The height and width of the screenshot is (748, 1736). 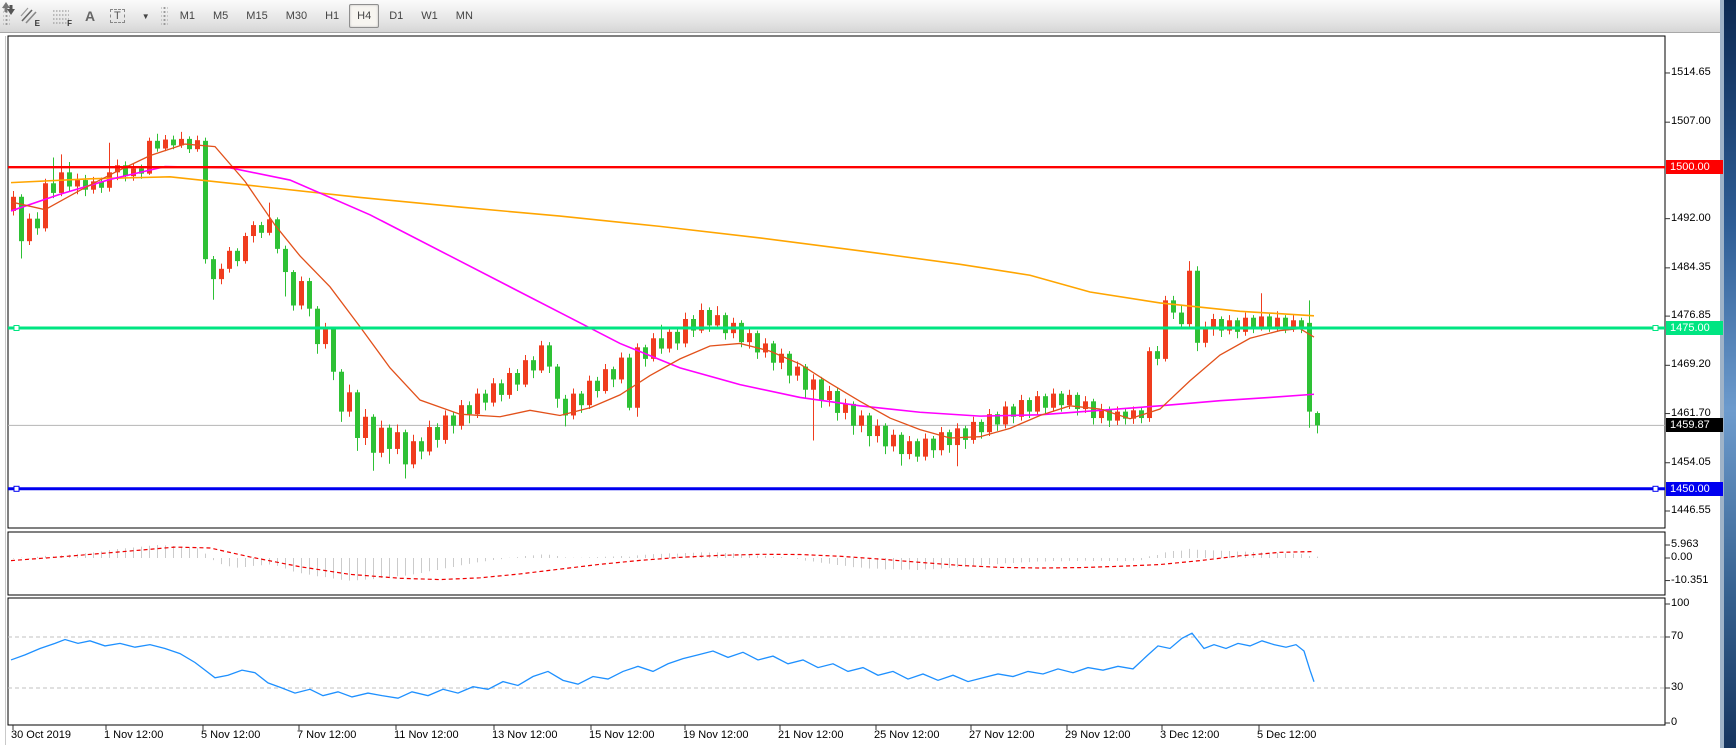 I want to click on time-tick: 3 Dec 12:00, so click(x=1190, y=735).